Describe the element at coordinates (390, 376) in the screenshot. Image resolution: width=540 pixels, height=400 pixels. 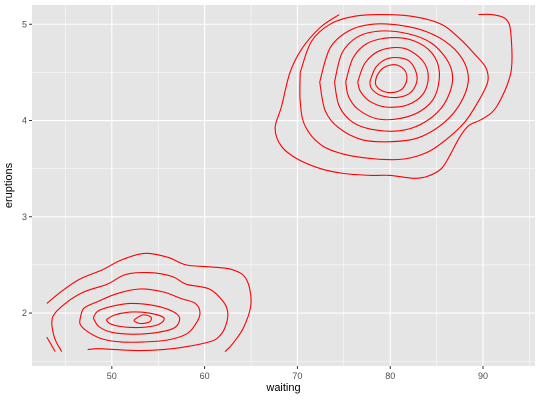
I see `x-tick-label: 80` at that location.